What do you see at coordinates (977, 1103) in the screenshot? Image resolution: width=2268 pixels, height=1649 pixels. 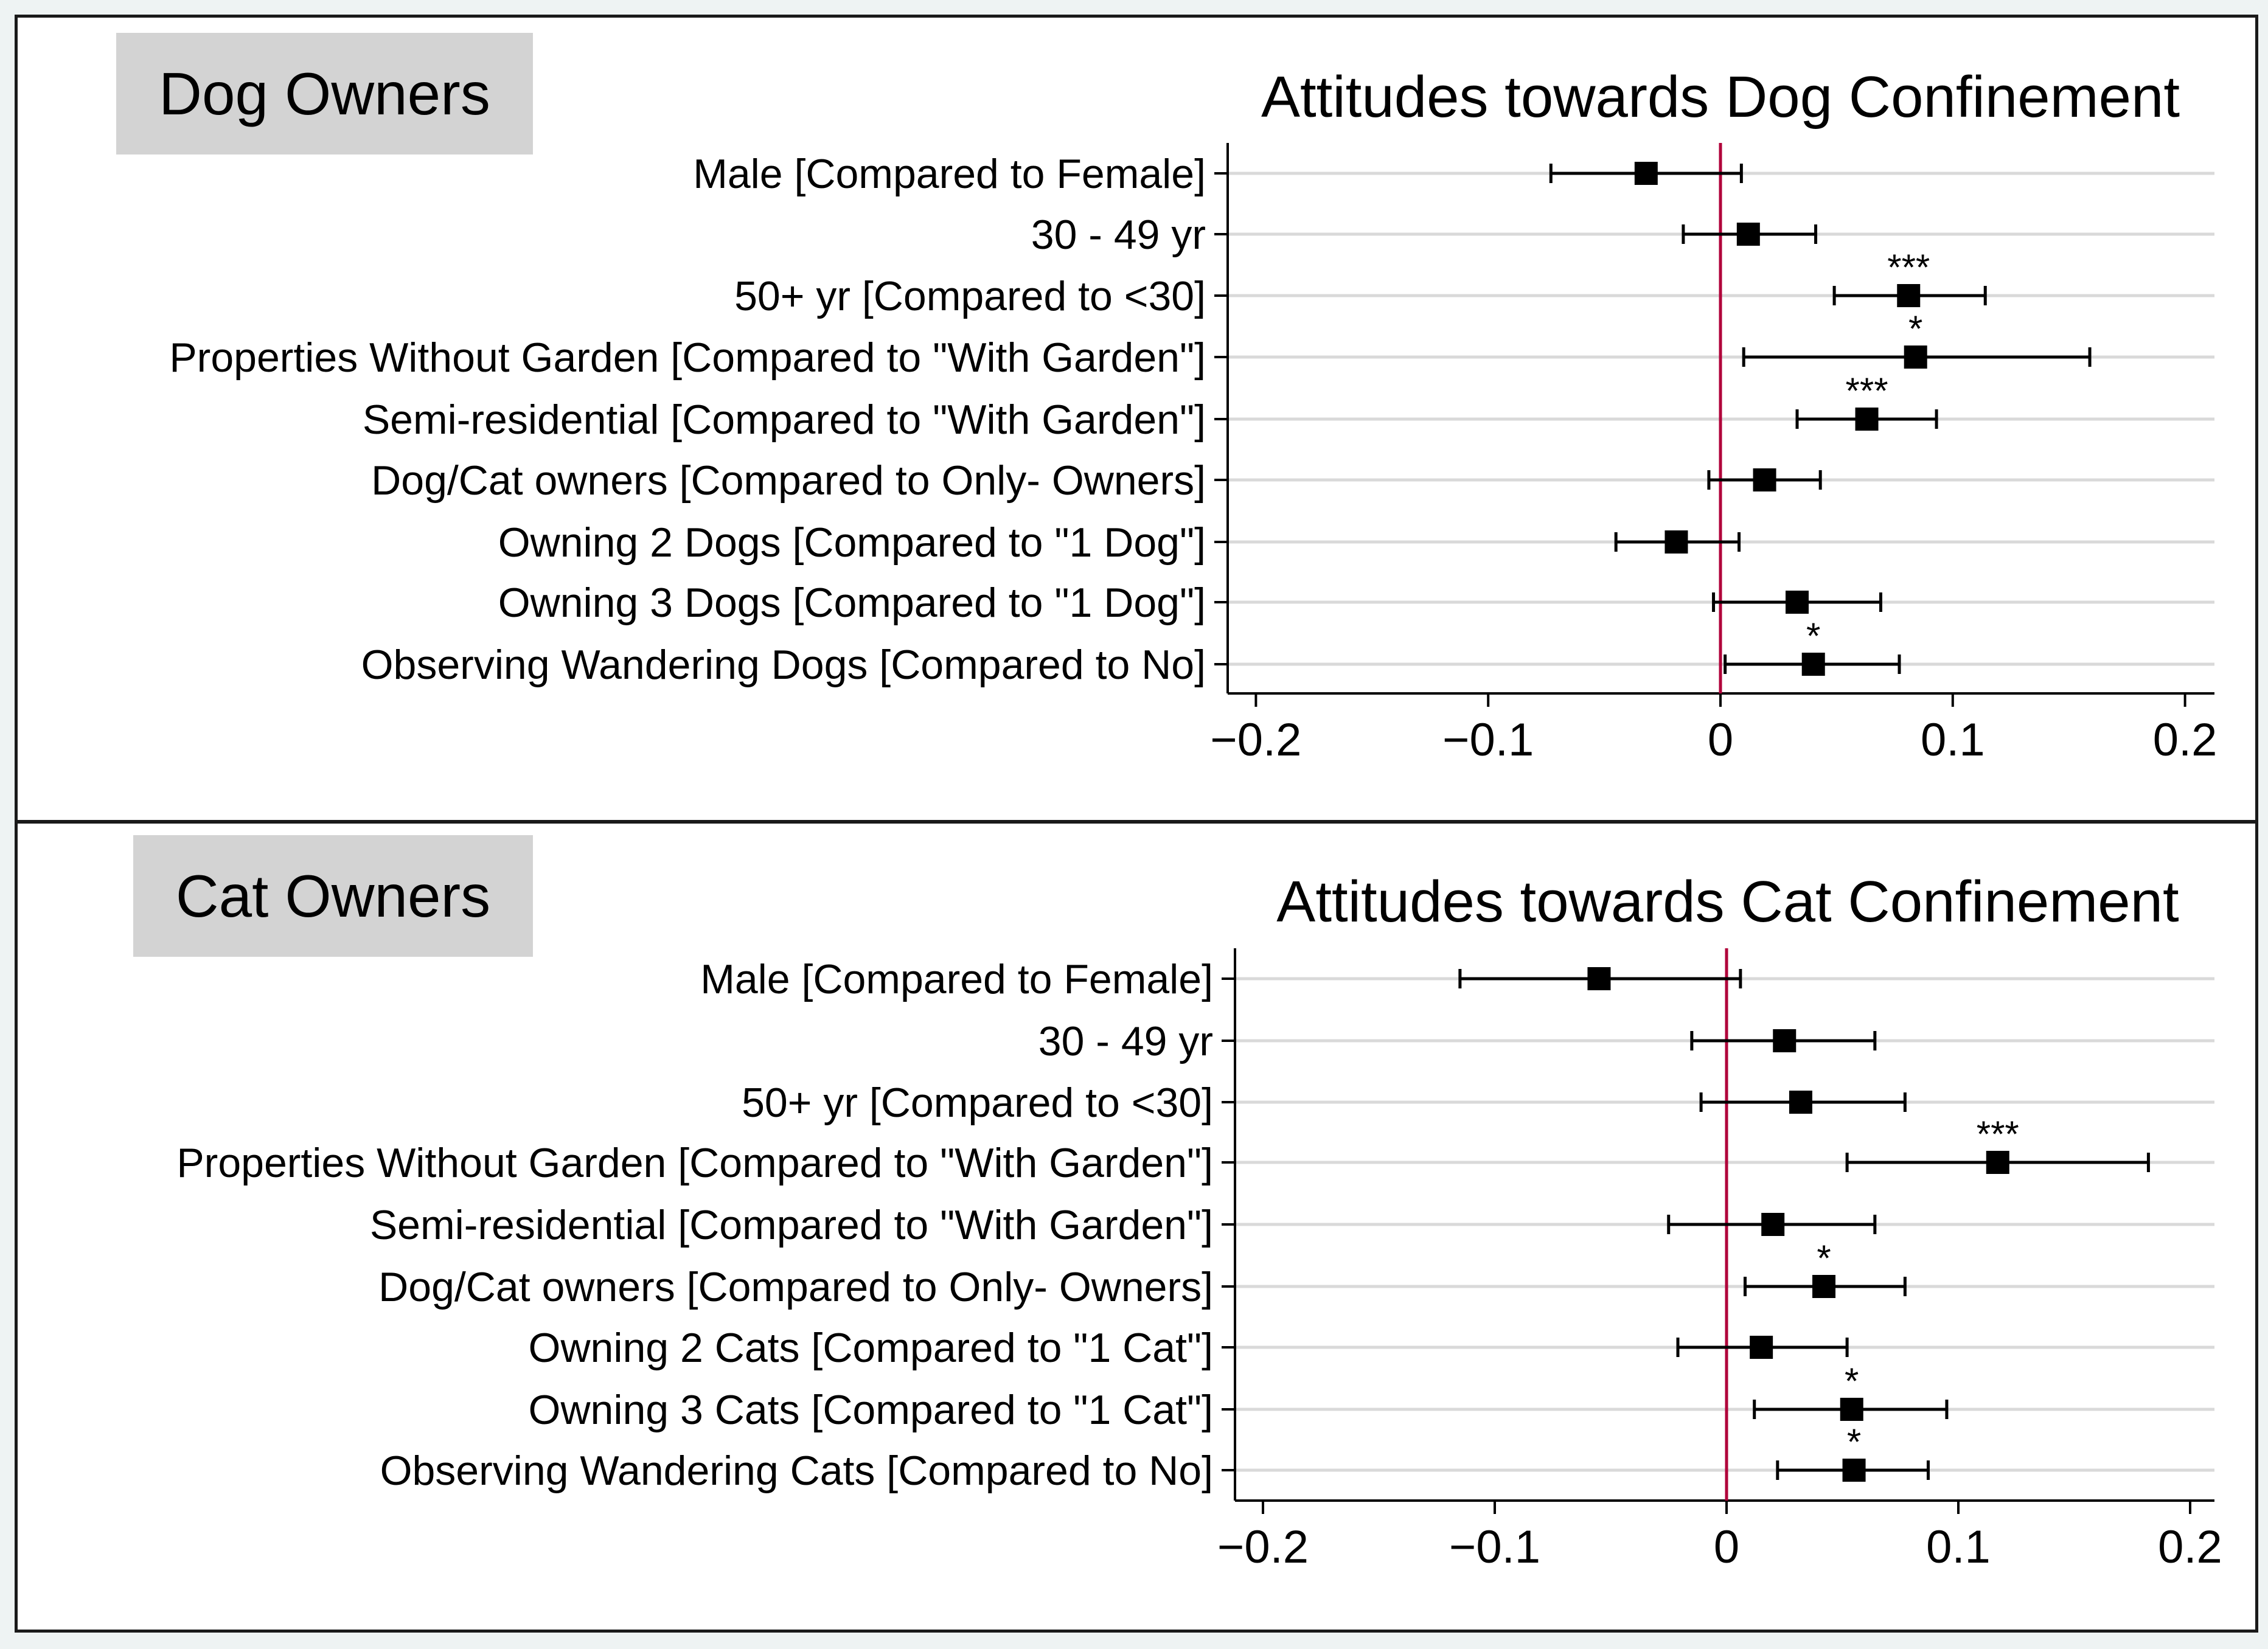 I see `cat-category-label-2: 50+ yr [Compared to <30]` at bounding box center [977, 1103].